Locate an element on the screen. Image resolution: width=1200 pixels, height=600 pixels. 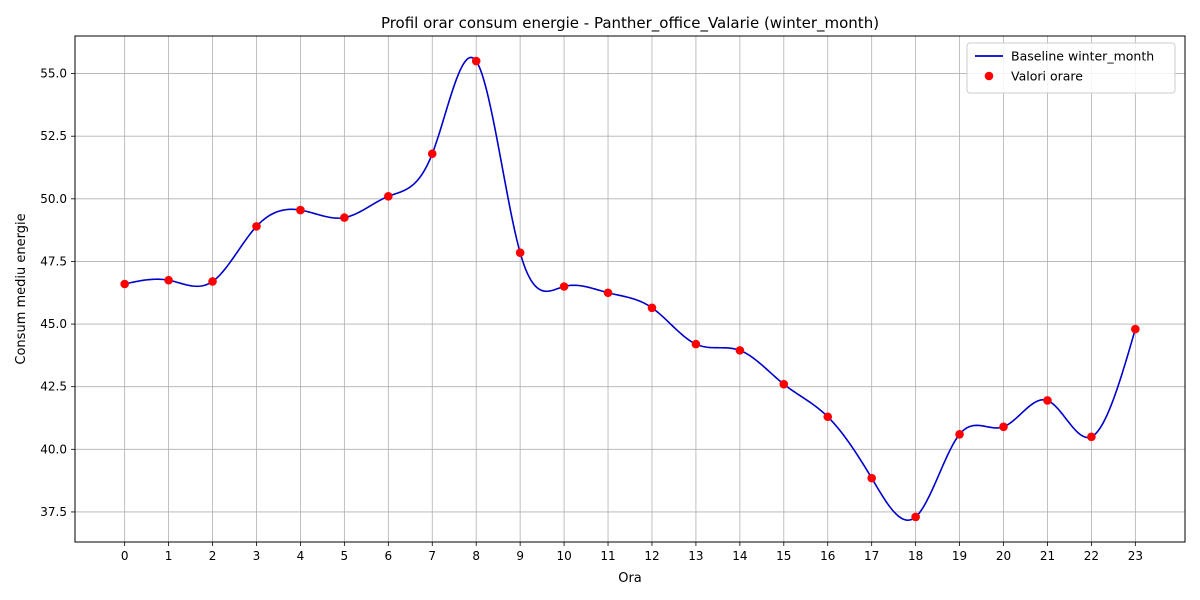
y-tick-label: 50.0 is located at coordinates (53, 199).